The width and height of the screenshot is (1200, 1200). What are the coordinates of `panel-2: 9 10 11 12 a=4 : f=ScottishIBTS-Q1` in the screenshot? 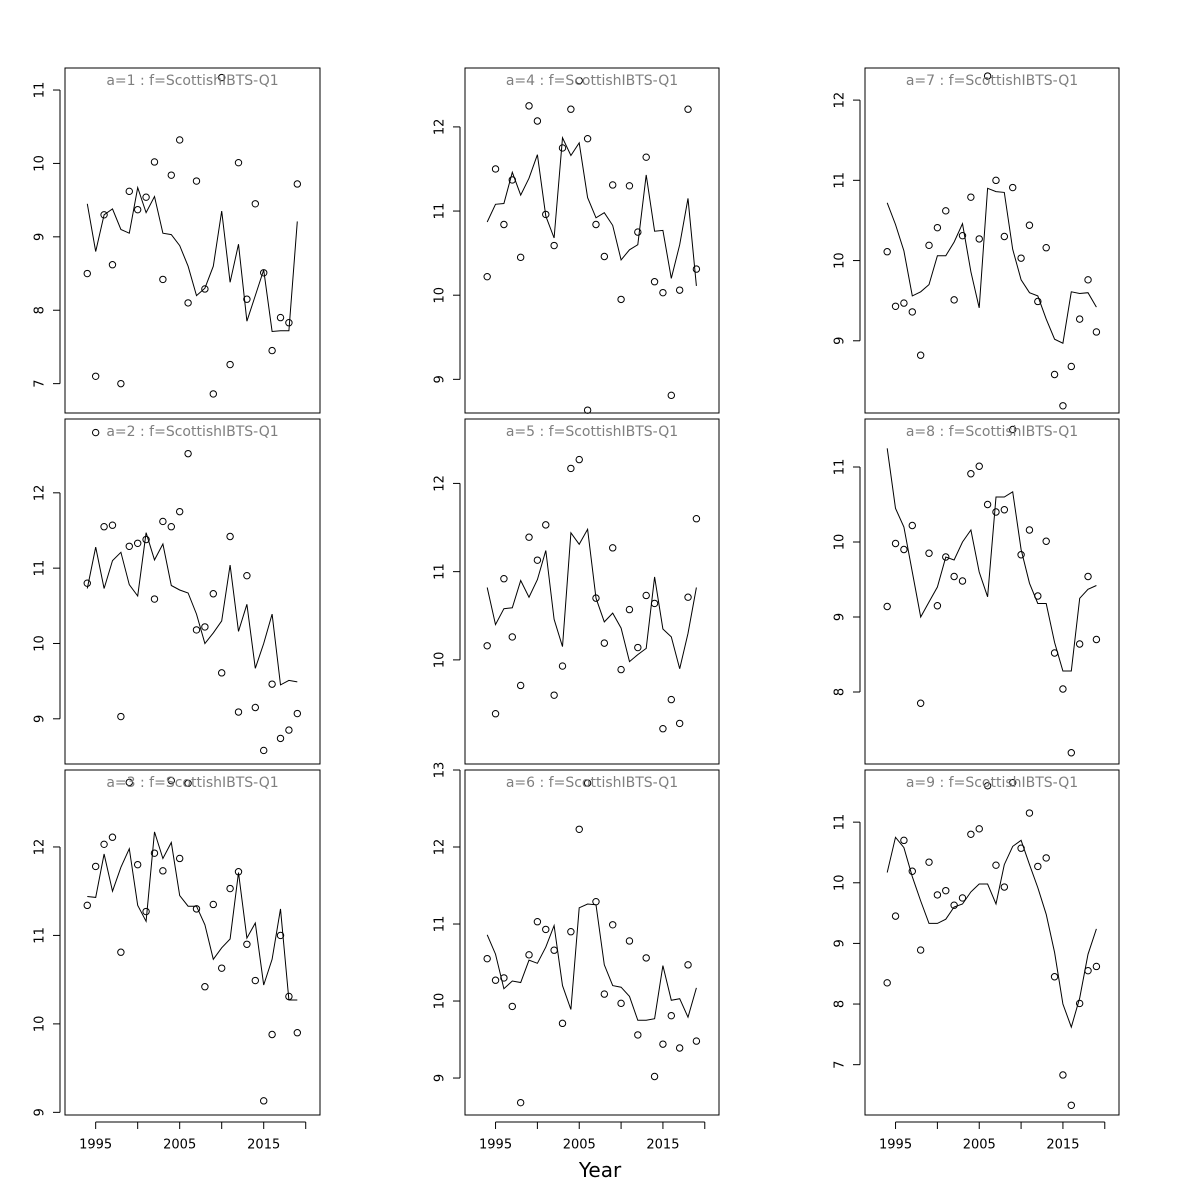 It's located at (576, 240).